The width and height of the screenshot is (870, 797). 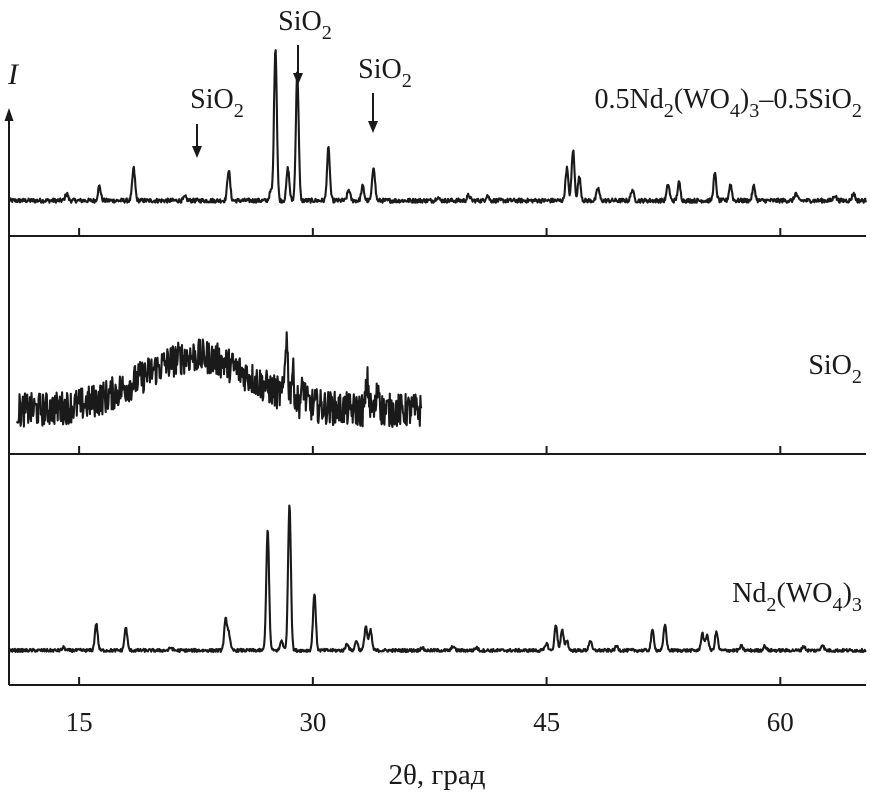 What do you see at coordinates (13, 74) in the screenshot?
I see `y-axis-label: I` at bounding box center [13, 74].